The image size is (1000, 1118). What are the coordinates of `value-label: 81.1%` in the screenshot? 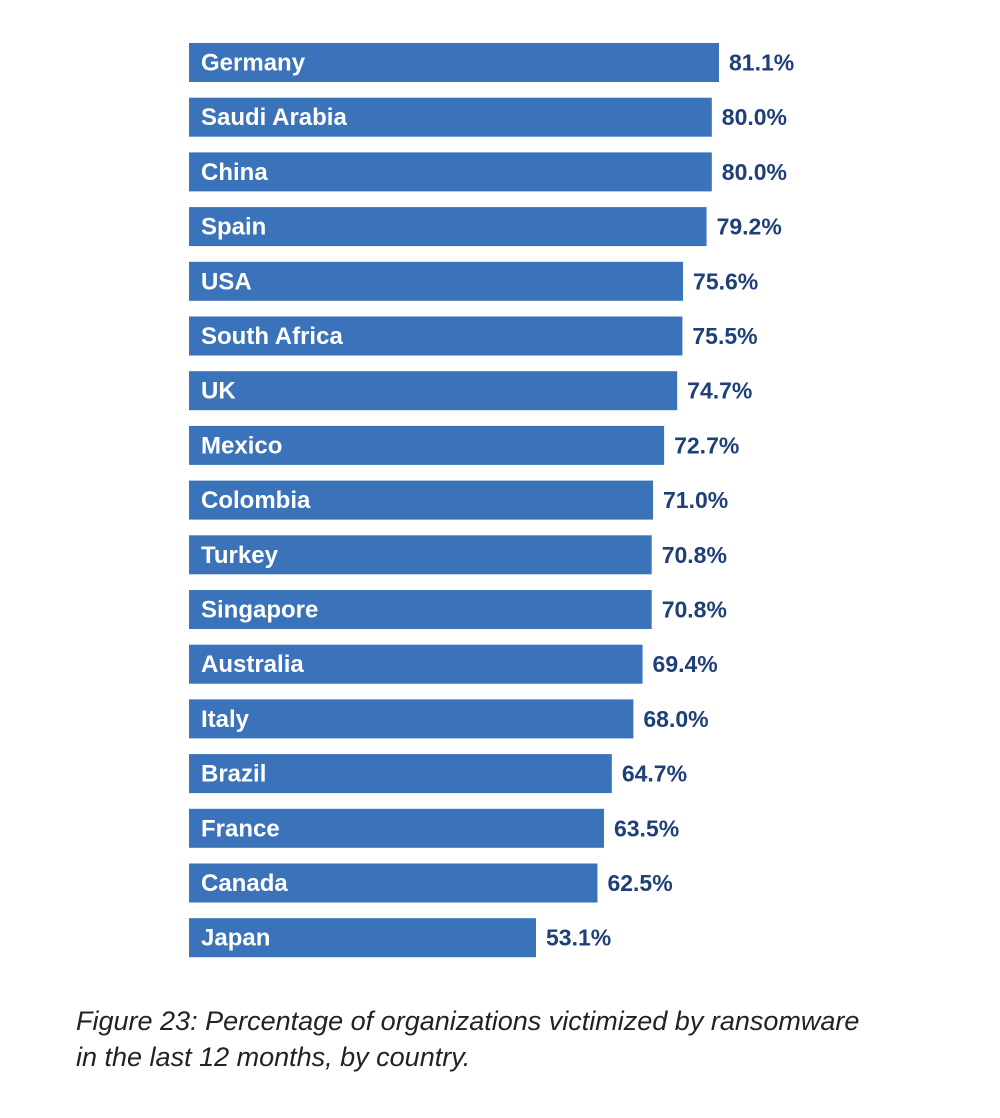 It's located at (761, 63).